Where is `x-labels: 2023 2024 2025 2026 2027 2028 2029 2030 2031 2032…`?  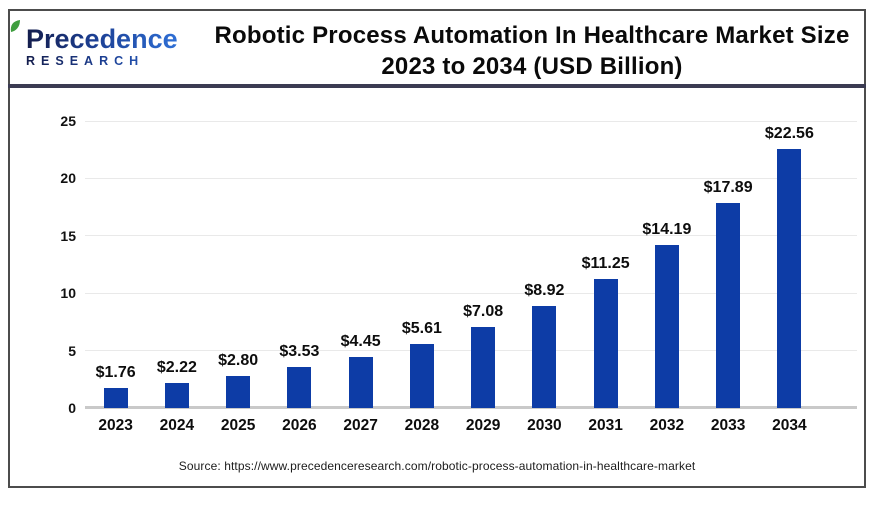 x-labels: 2023 2024 2025 2026 2027 2028 2029 2030 2031 2032… is located at coordinates (452, 426).